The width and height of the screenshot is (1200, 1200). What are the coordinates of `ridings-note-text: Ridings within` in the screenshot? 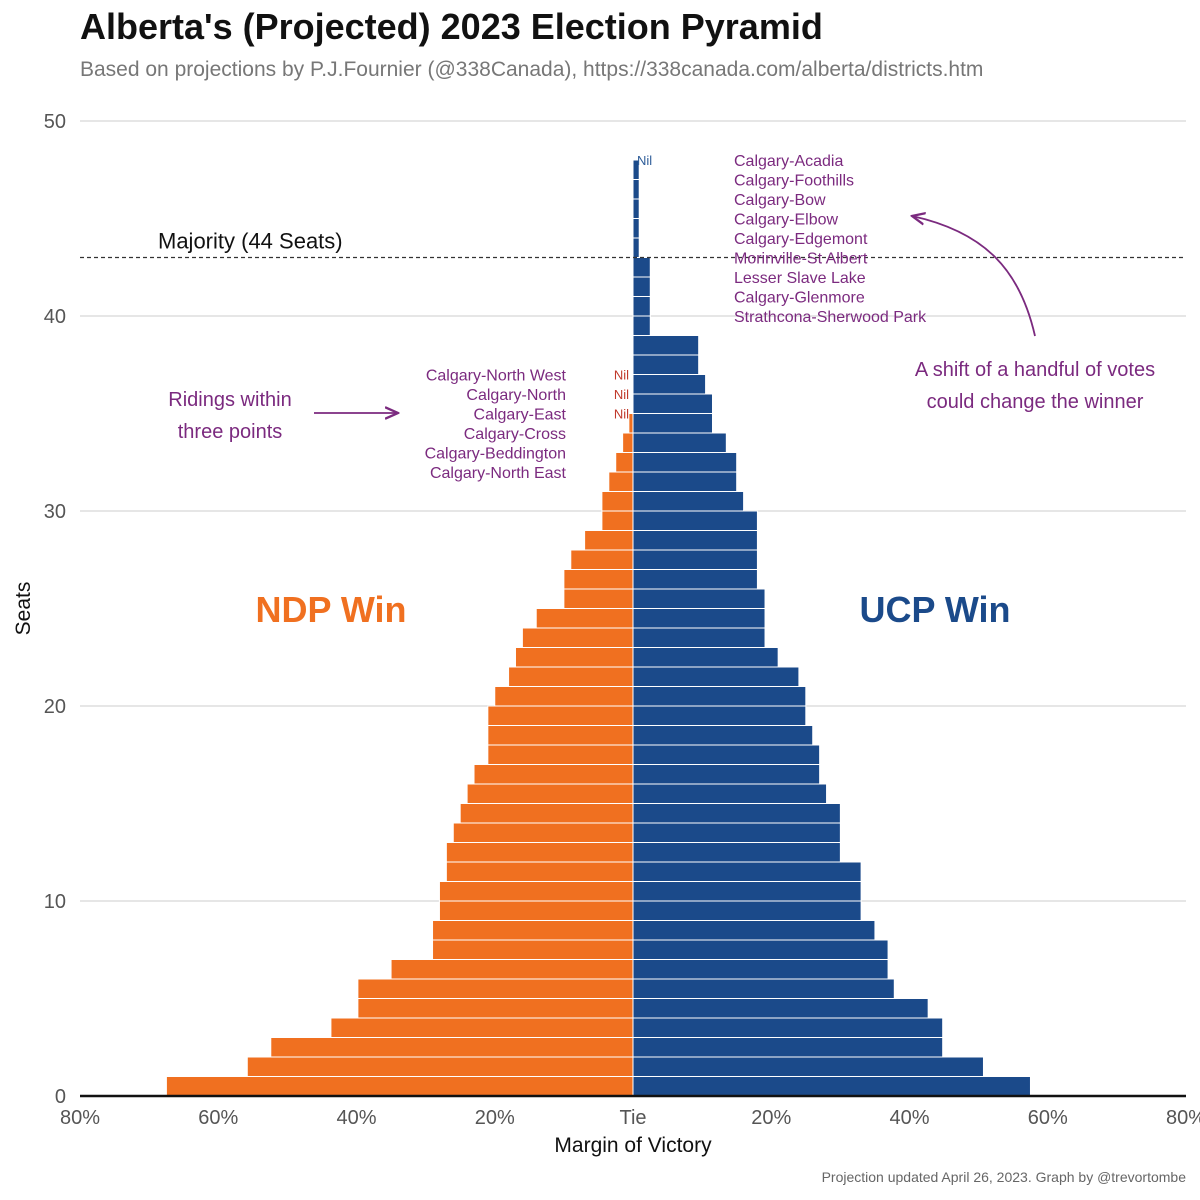 It's located at (229, 400).